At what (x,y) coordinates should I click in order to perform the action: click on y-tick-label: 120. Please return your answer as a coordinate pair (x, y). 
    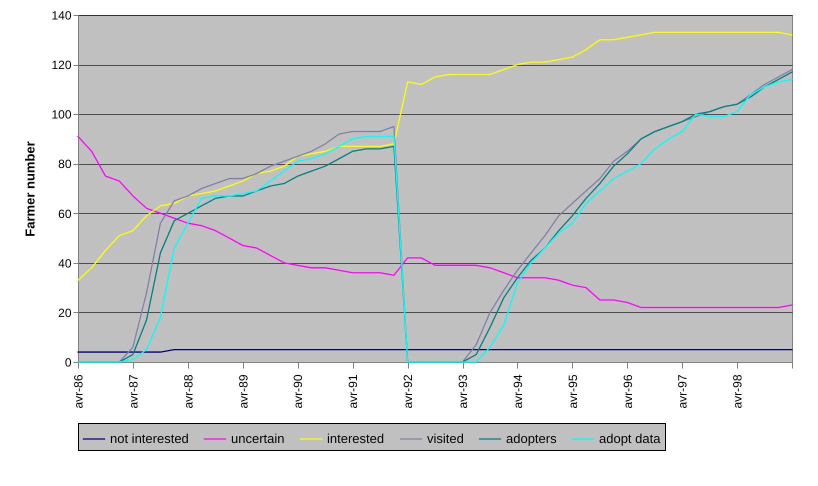
    Looking at the image, I should click on (61, 65).